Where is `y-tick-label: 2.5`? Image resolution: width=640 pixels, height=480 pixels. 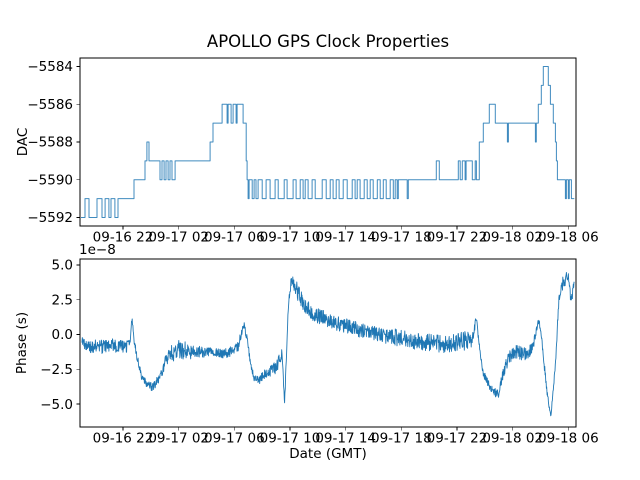 y-tick-label: 2.5 is located at coordinates (62, 300).